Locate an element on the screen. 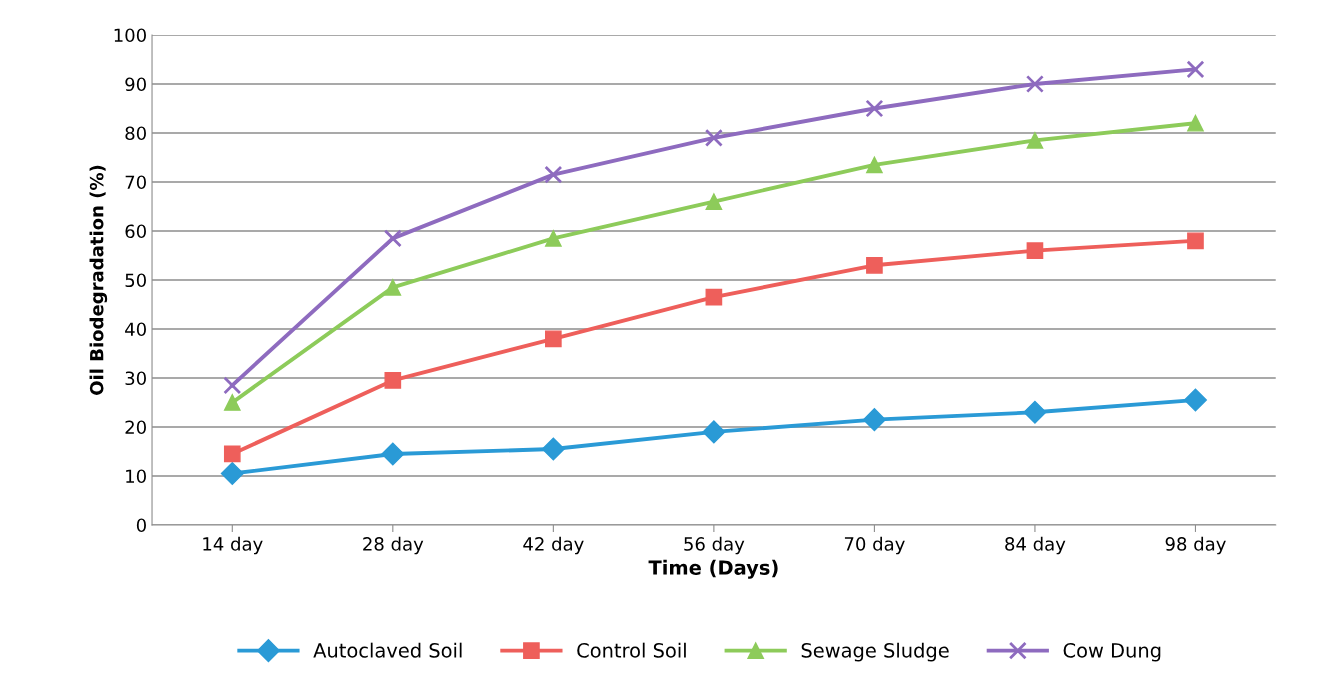 The height and width of the screenshot is (700, 1322). x-tick-label: 14 day is located at coordinates (233, 545).